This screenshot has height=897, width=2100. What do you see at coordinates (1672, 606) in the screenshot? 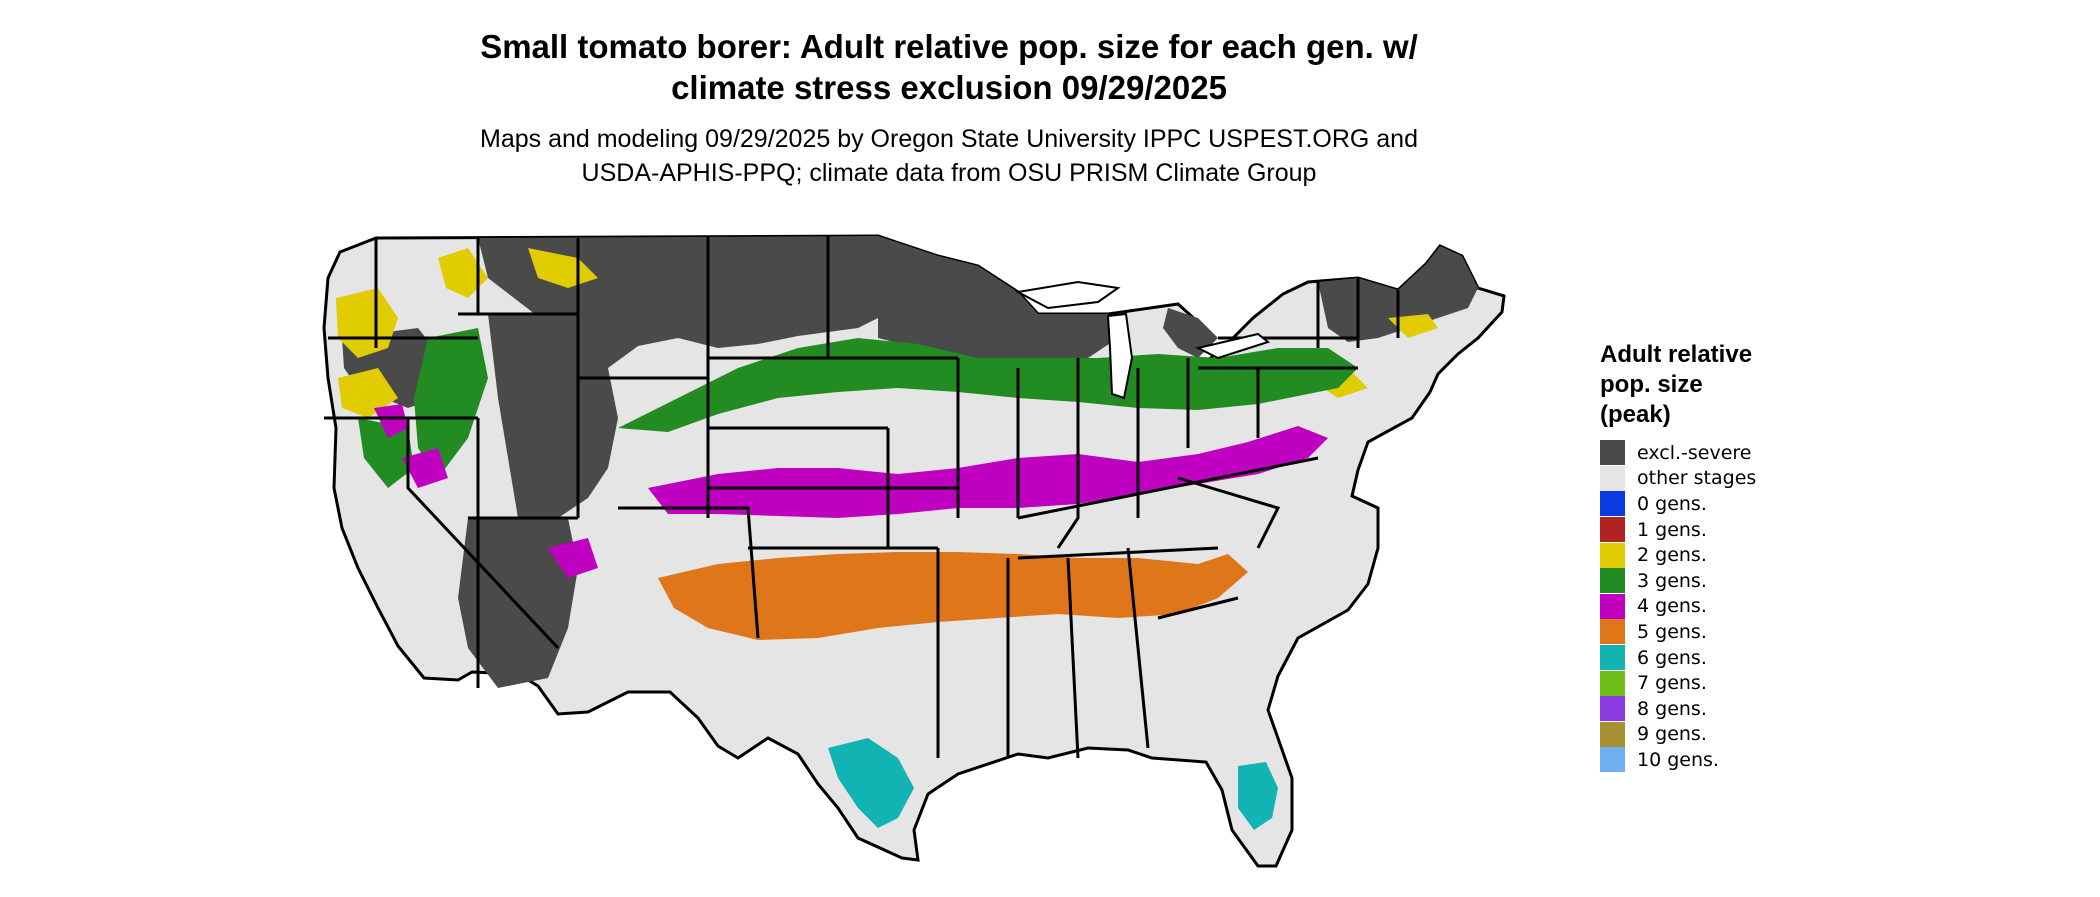
I see `legend-label: 4 gens.` at bounding box center [1672, 606].